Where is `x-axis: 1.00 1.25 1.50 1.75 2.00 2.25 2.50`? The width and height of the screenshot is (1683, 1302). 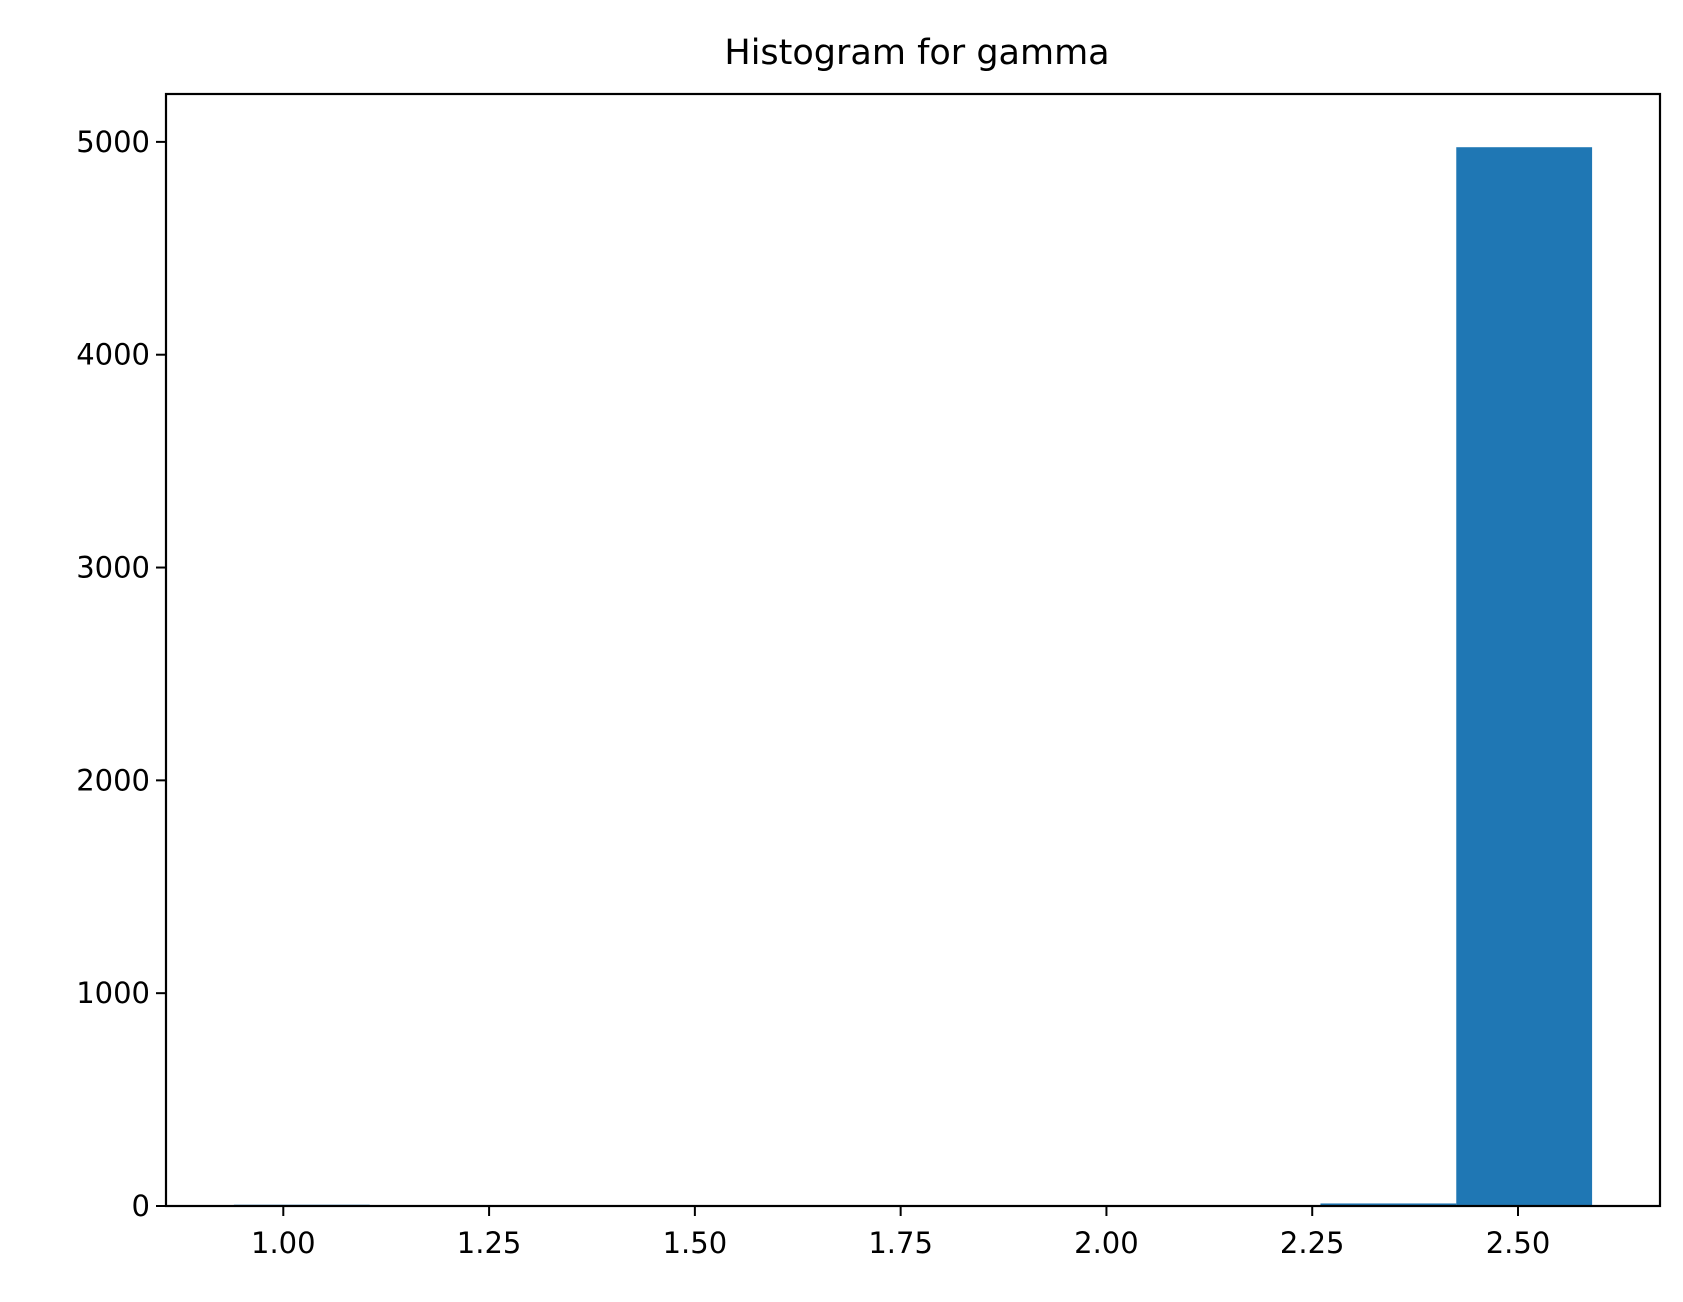 x-axis: 1.00 1.25 1.50 1.75 2.00 2.25 2.50 is located at coordinates (900, 1233).